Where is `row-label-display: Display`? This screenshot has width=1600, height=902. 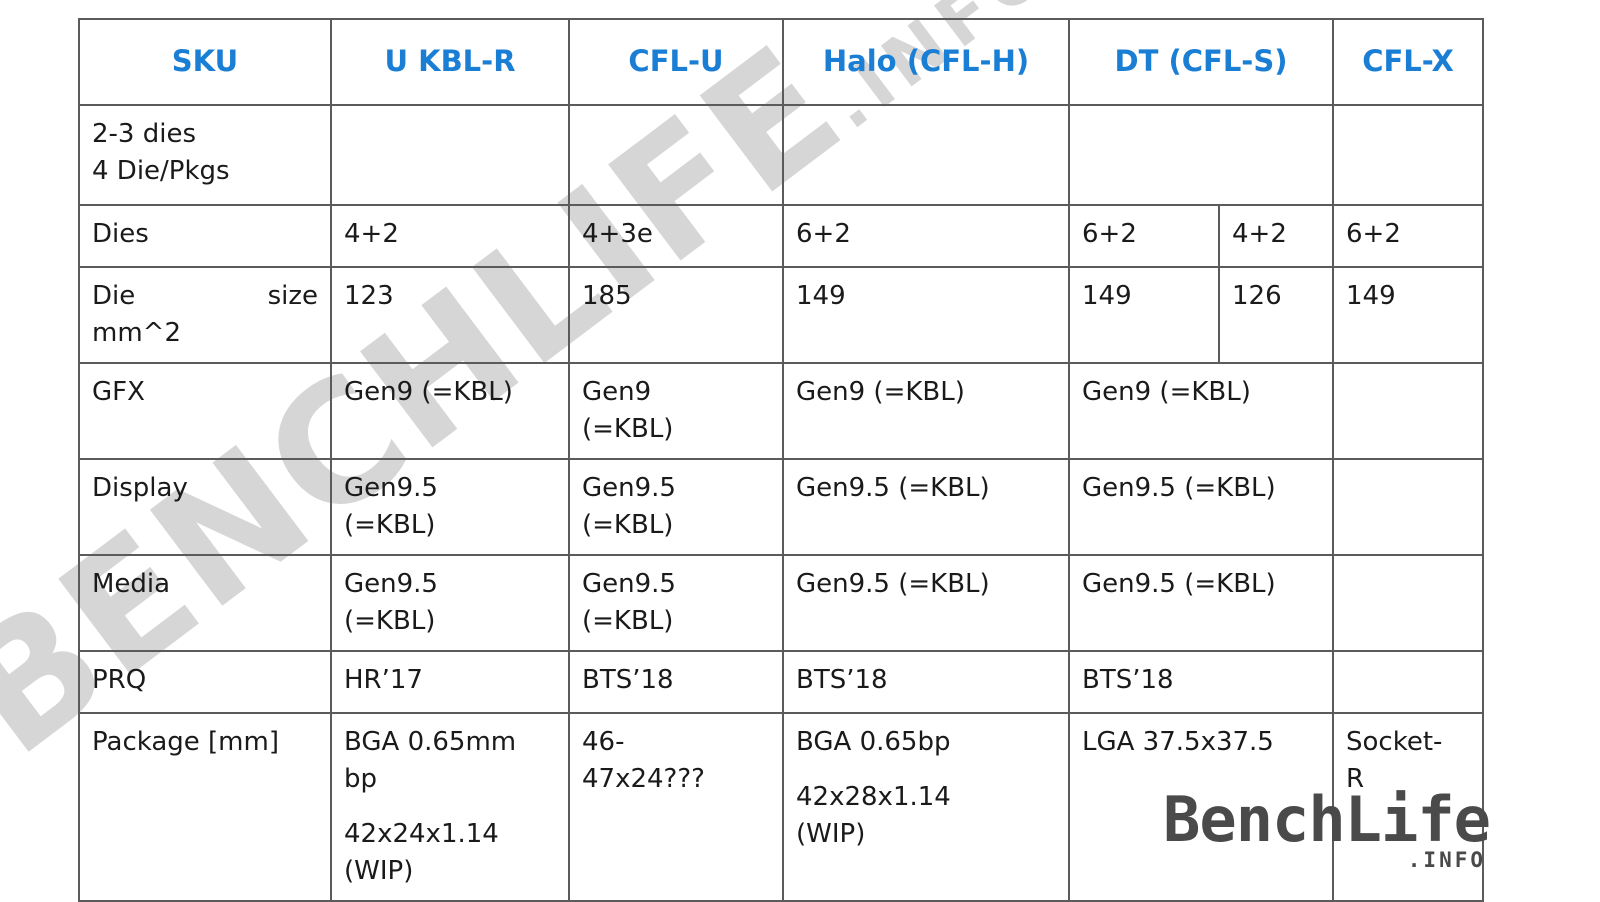
row-label-display: Display is located at coordinates (205, 507).